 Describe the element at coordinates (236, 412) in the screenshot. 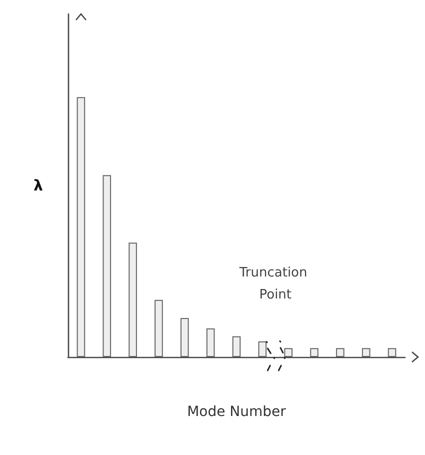

I see `x-axis-title: Mode Number` at that location.